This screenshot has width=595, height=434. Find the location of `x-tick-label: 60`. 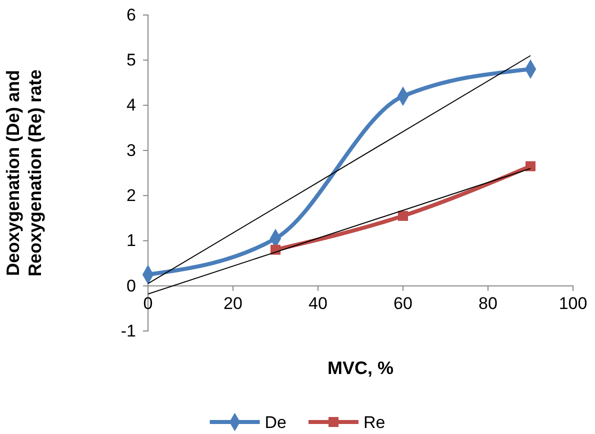

x-tick-label: 60 is located at coordinates (403, 304).